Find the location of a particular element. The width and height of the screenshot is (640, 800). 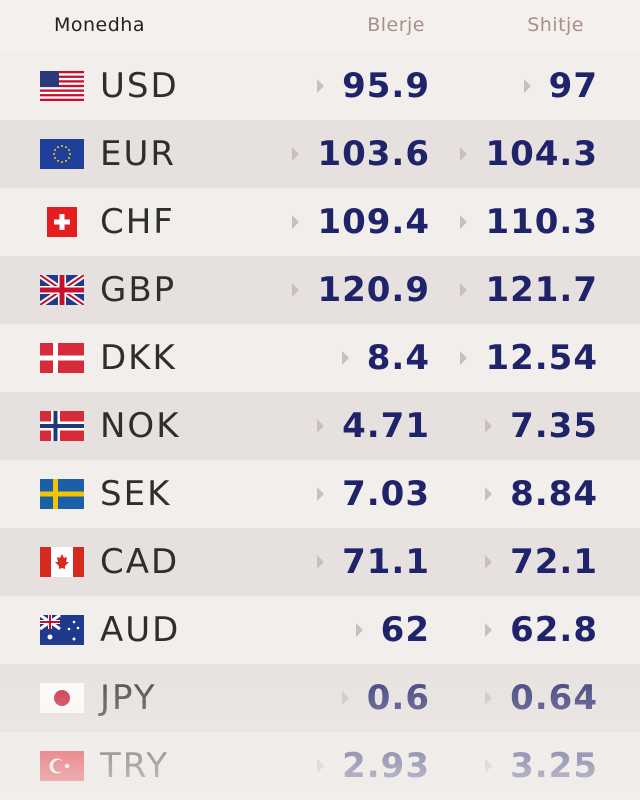

buy-rate: 71.1 is located at coordinates (386, 562).